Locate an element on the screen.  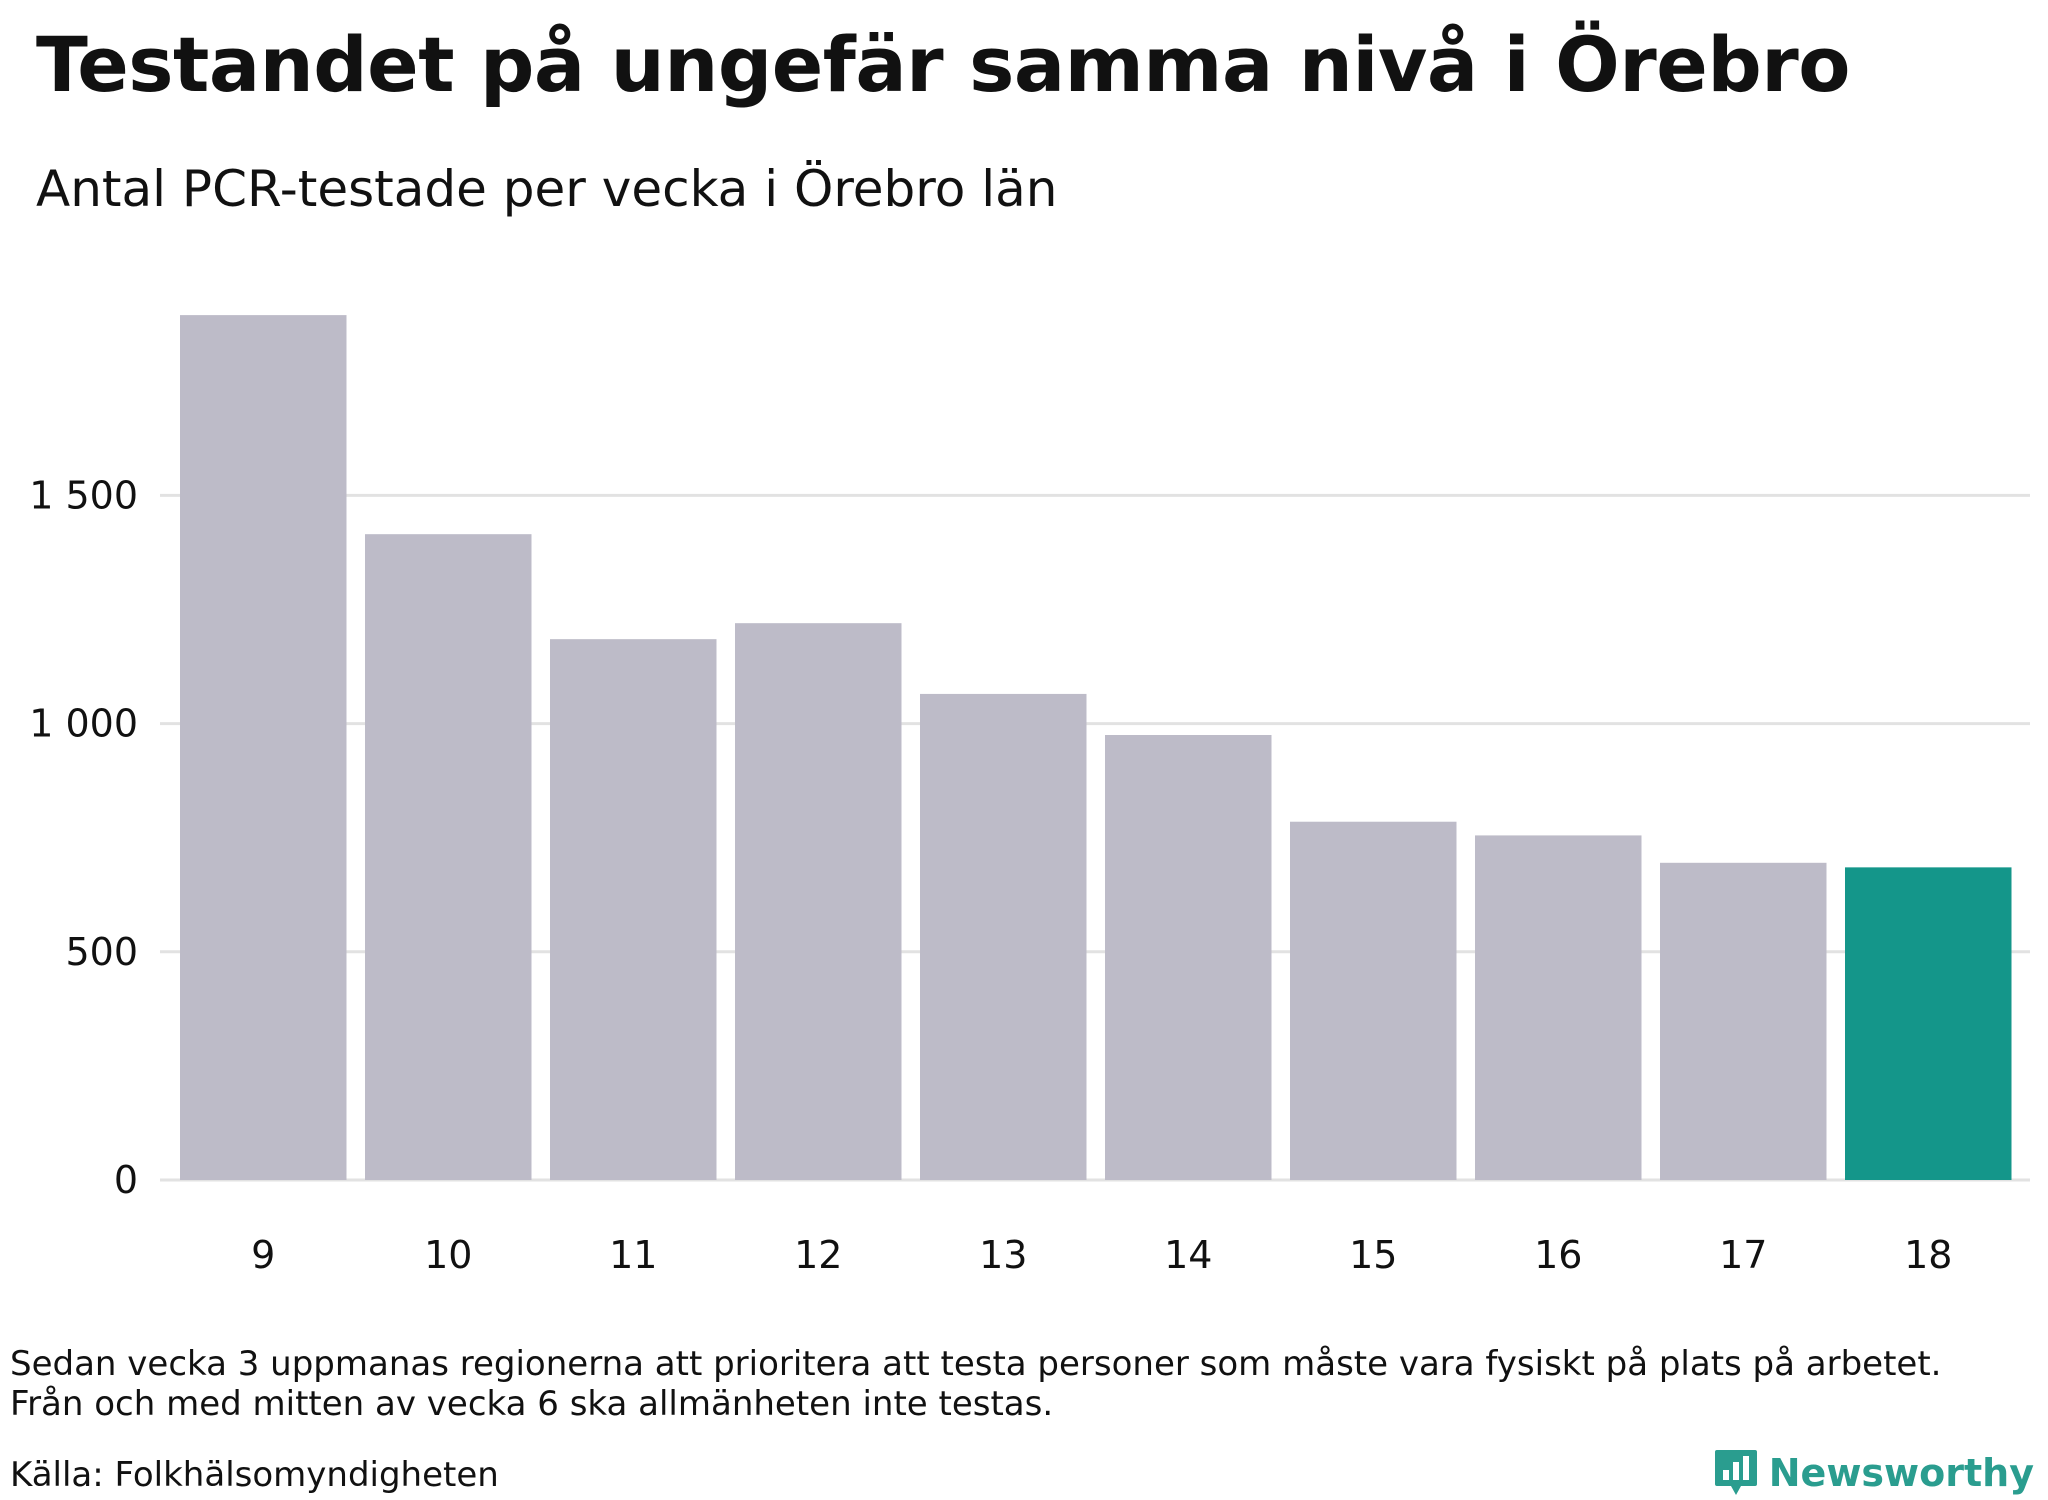
chart-title: Testandet på ungefär samma nivå i Örebro is located at coordinates (943, 64).